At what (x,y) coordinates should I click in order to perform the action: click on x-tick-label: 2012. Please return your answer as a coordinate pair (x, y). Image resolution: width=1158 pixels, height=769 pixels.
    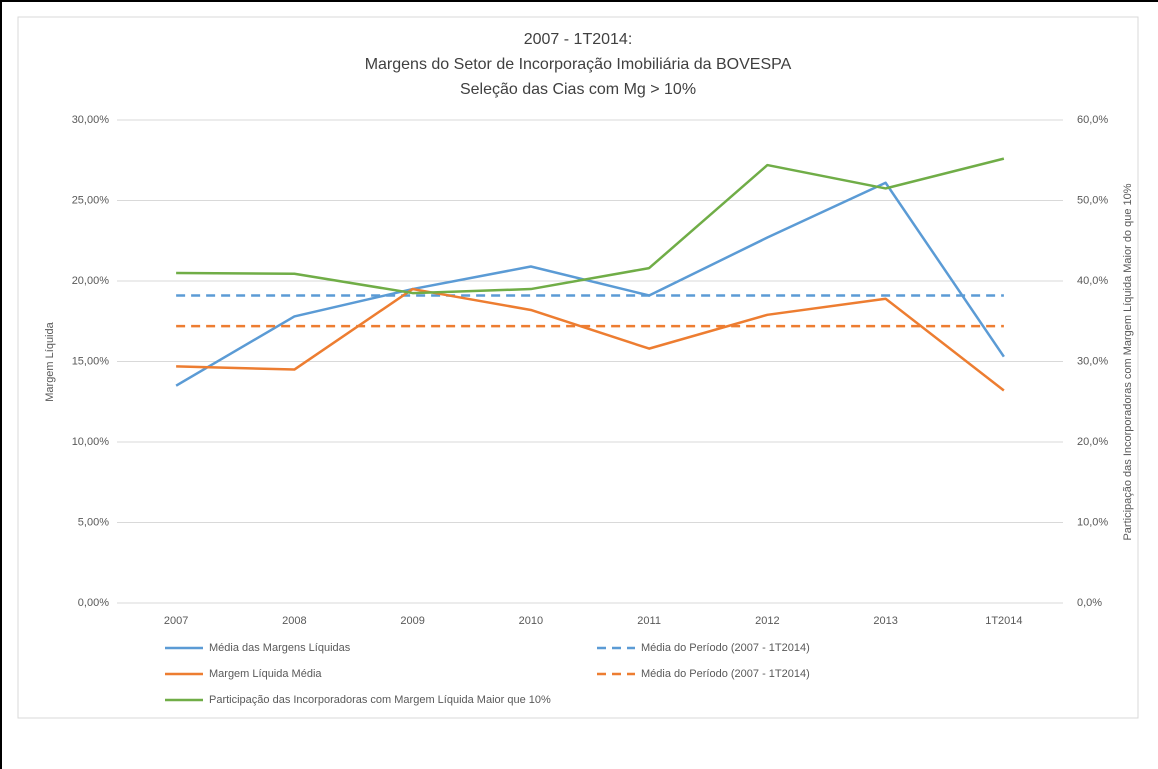
    Looking at the image, I should click on (767, 621).